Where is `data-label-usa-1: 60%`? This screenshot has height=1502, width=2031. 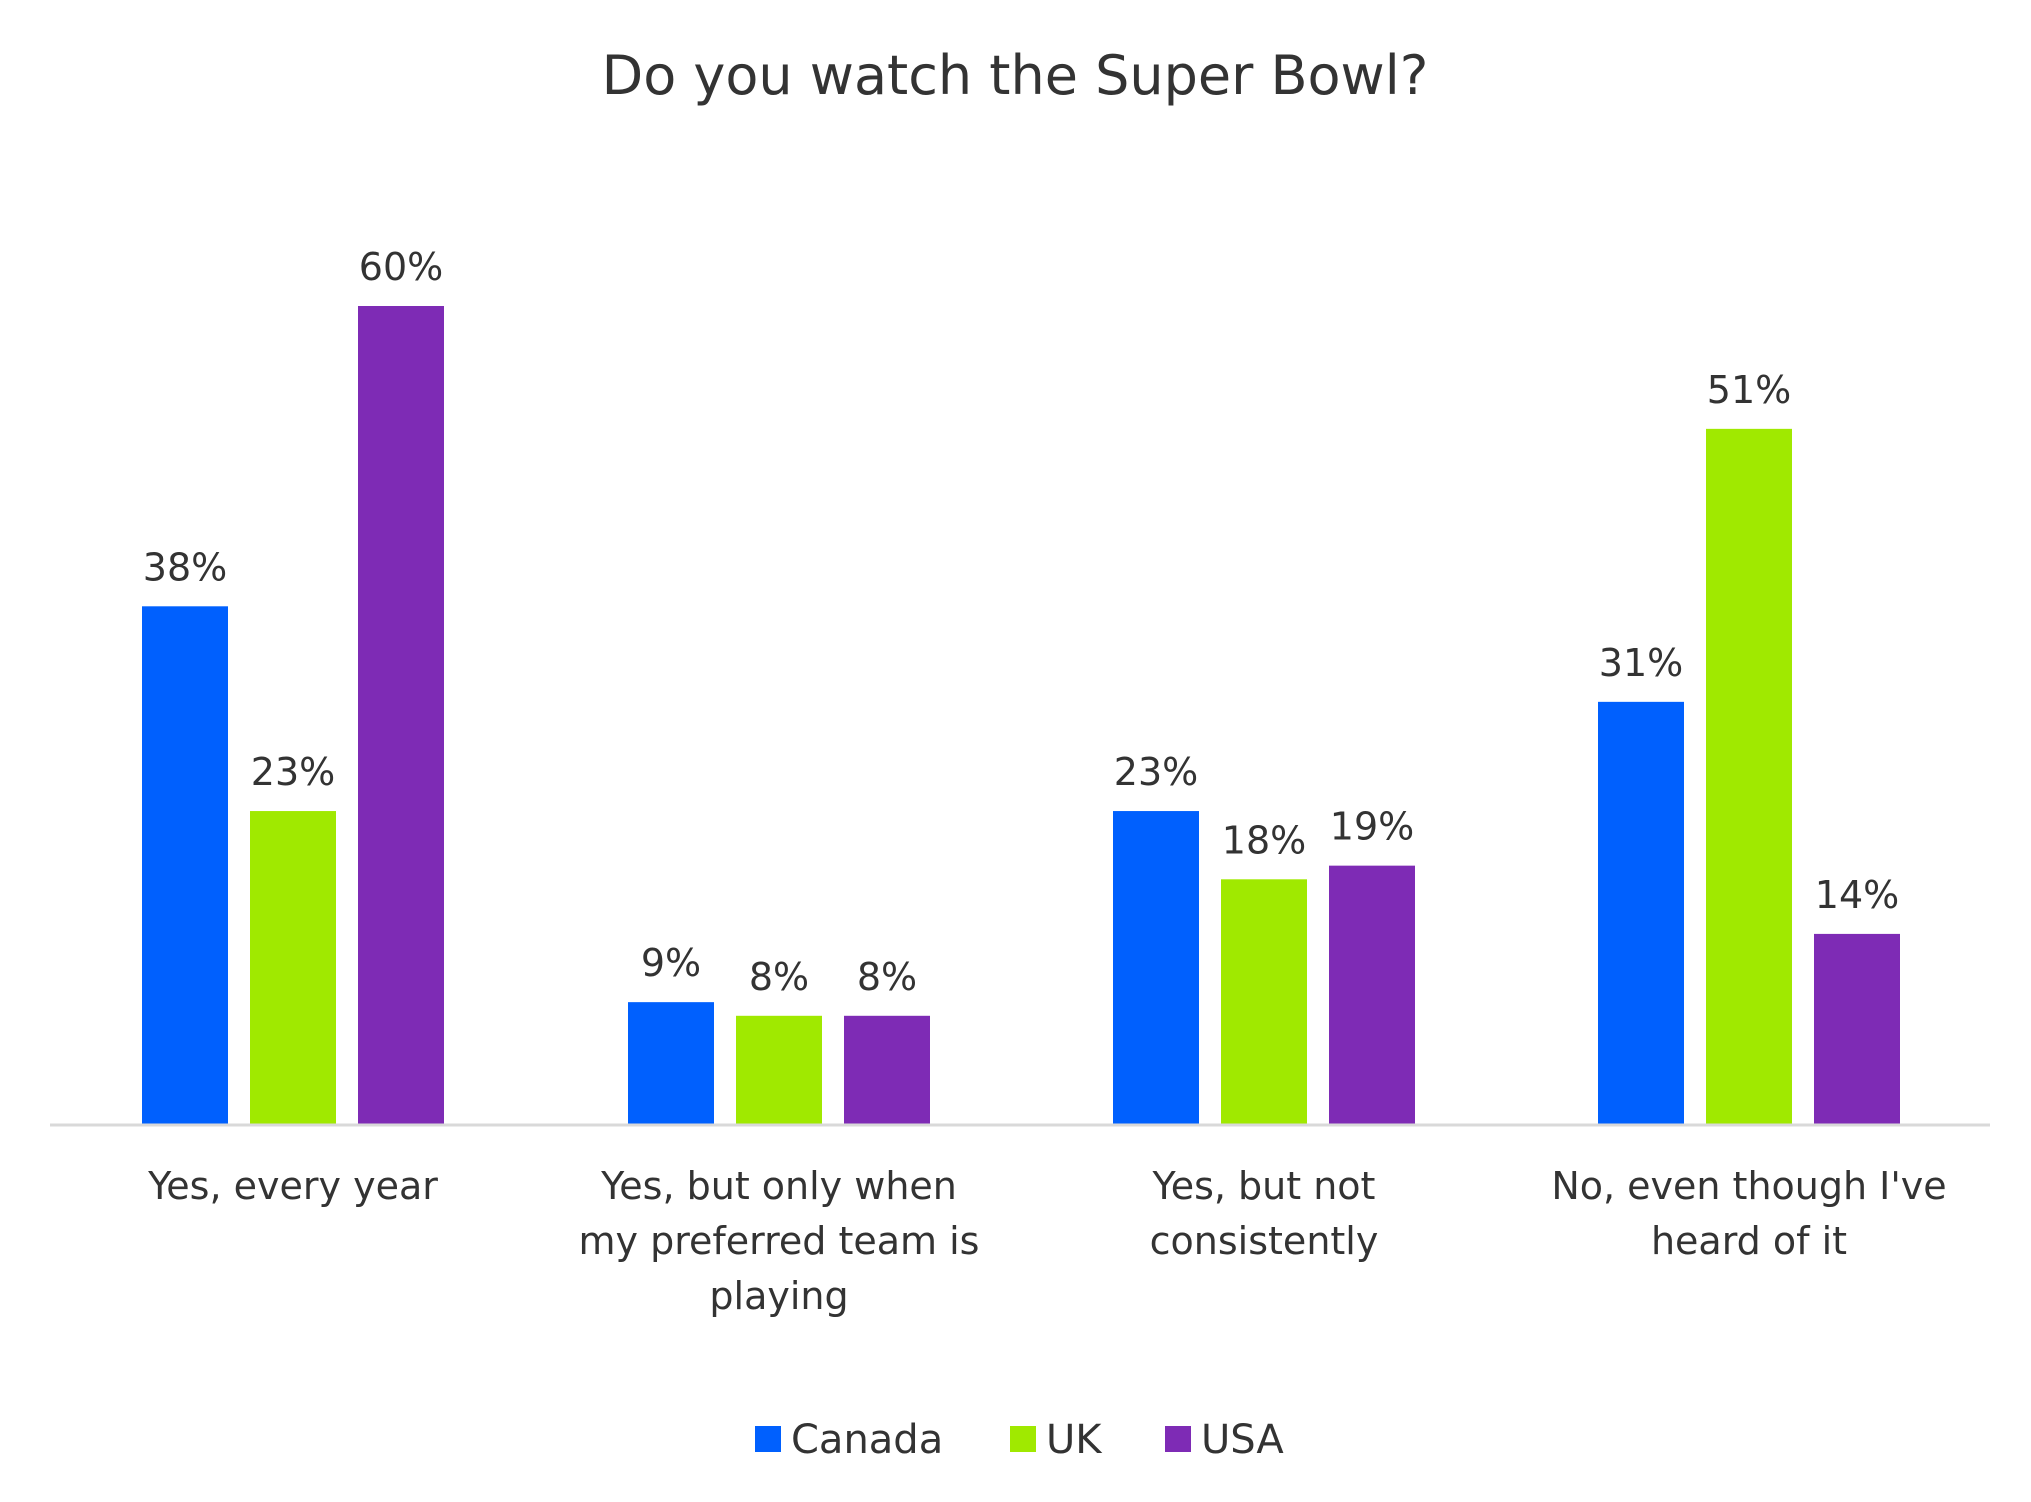 data-label-usa-1: 60% is located at coordinates (401, 267).